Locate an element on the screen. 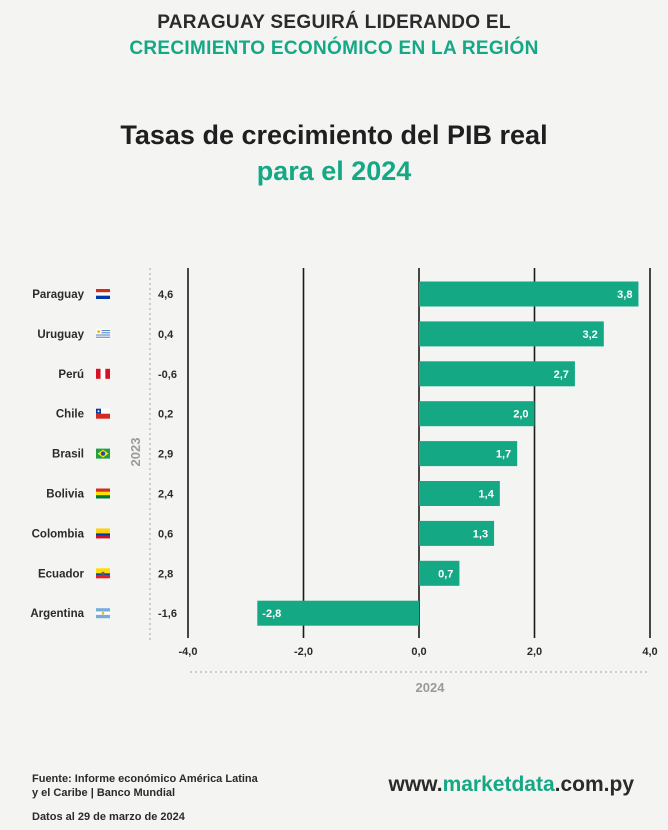 Image resolution: width=668 pixels, height=830 pixels. brand-accent: marketdata is located at coordinates (498, 784).